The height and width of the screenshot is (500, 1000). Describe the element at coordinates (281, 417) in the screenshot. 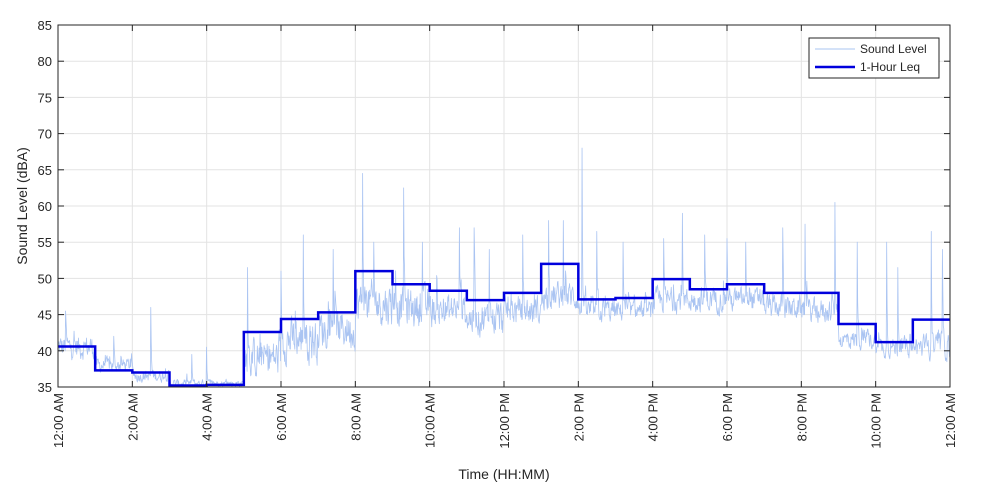

I see `x-tick-label: 6:00 AM` at that location.